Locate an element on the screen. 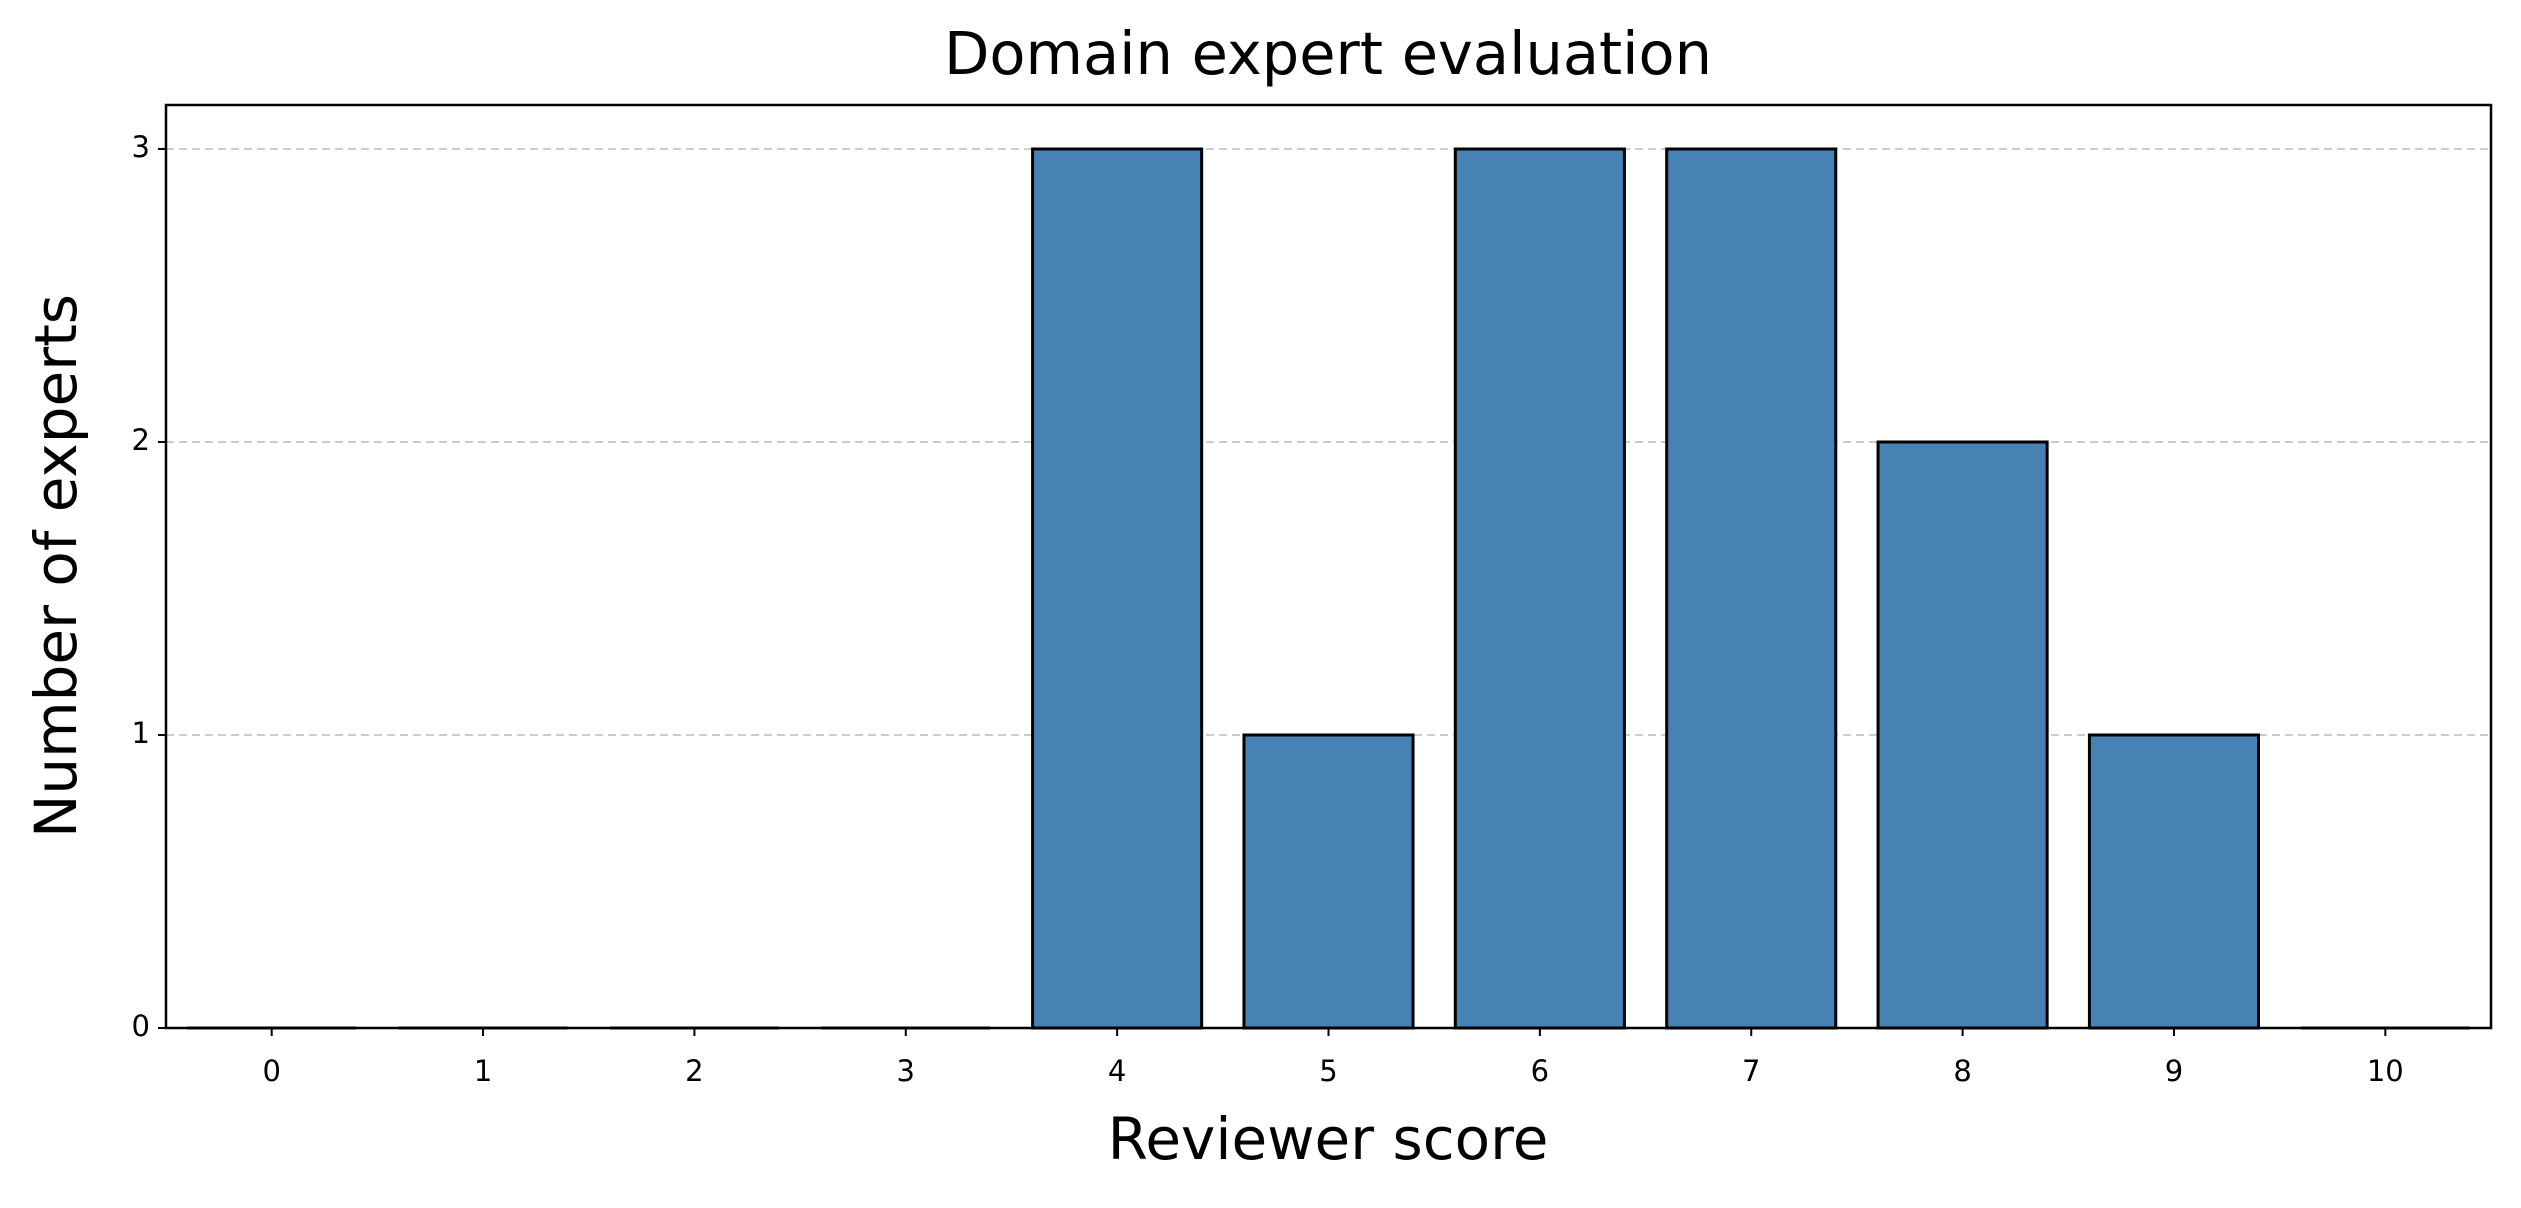  x-tick-label: 0 is located at coordinates (271, 1071).